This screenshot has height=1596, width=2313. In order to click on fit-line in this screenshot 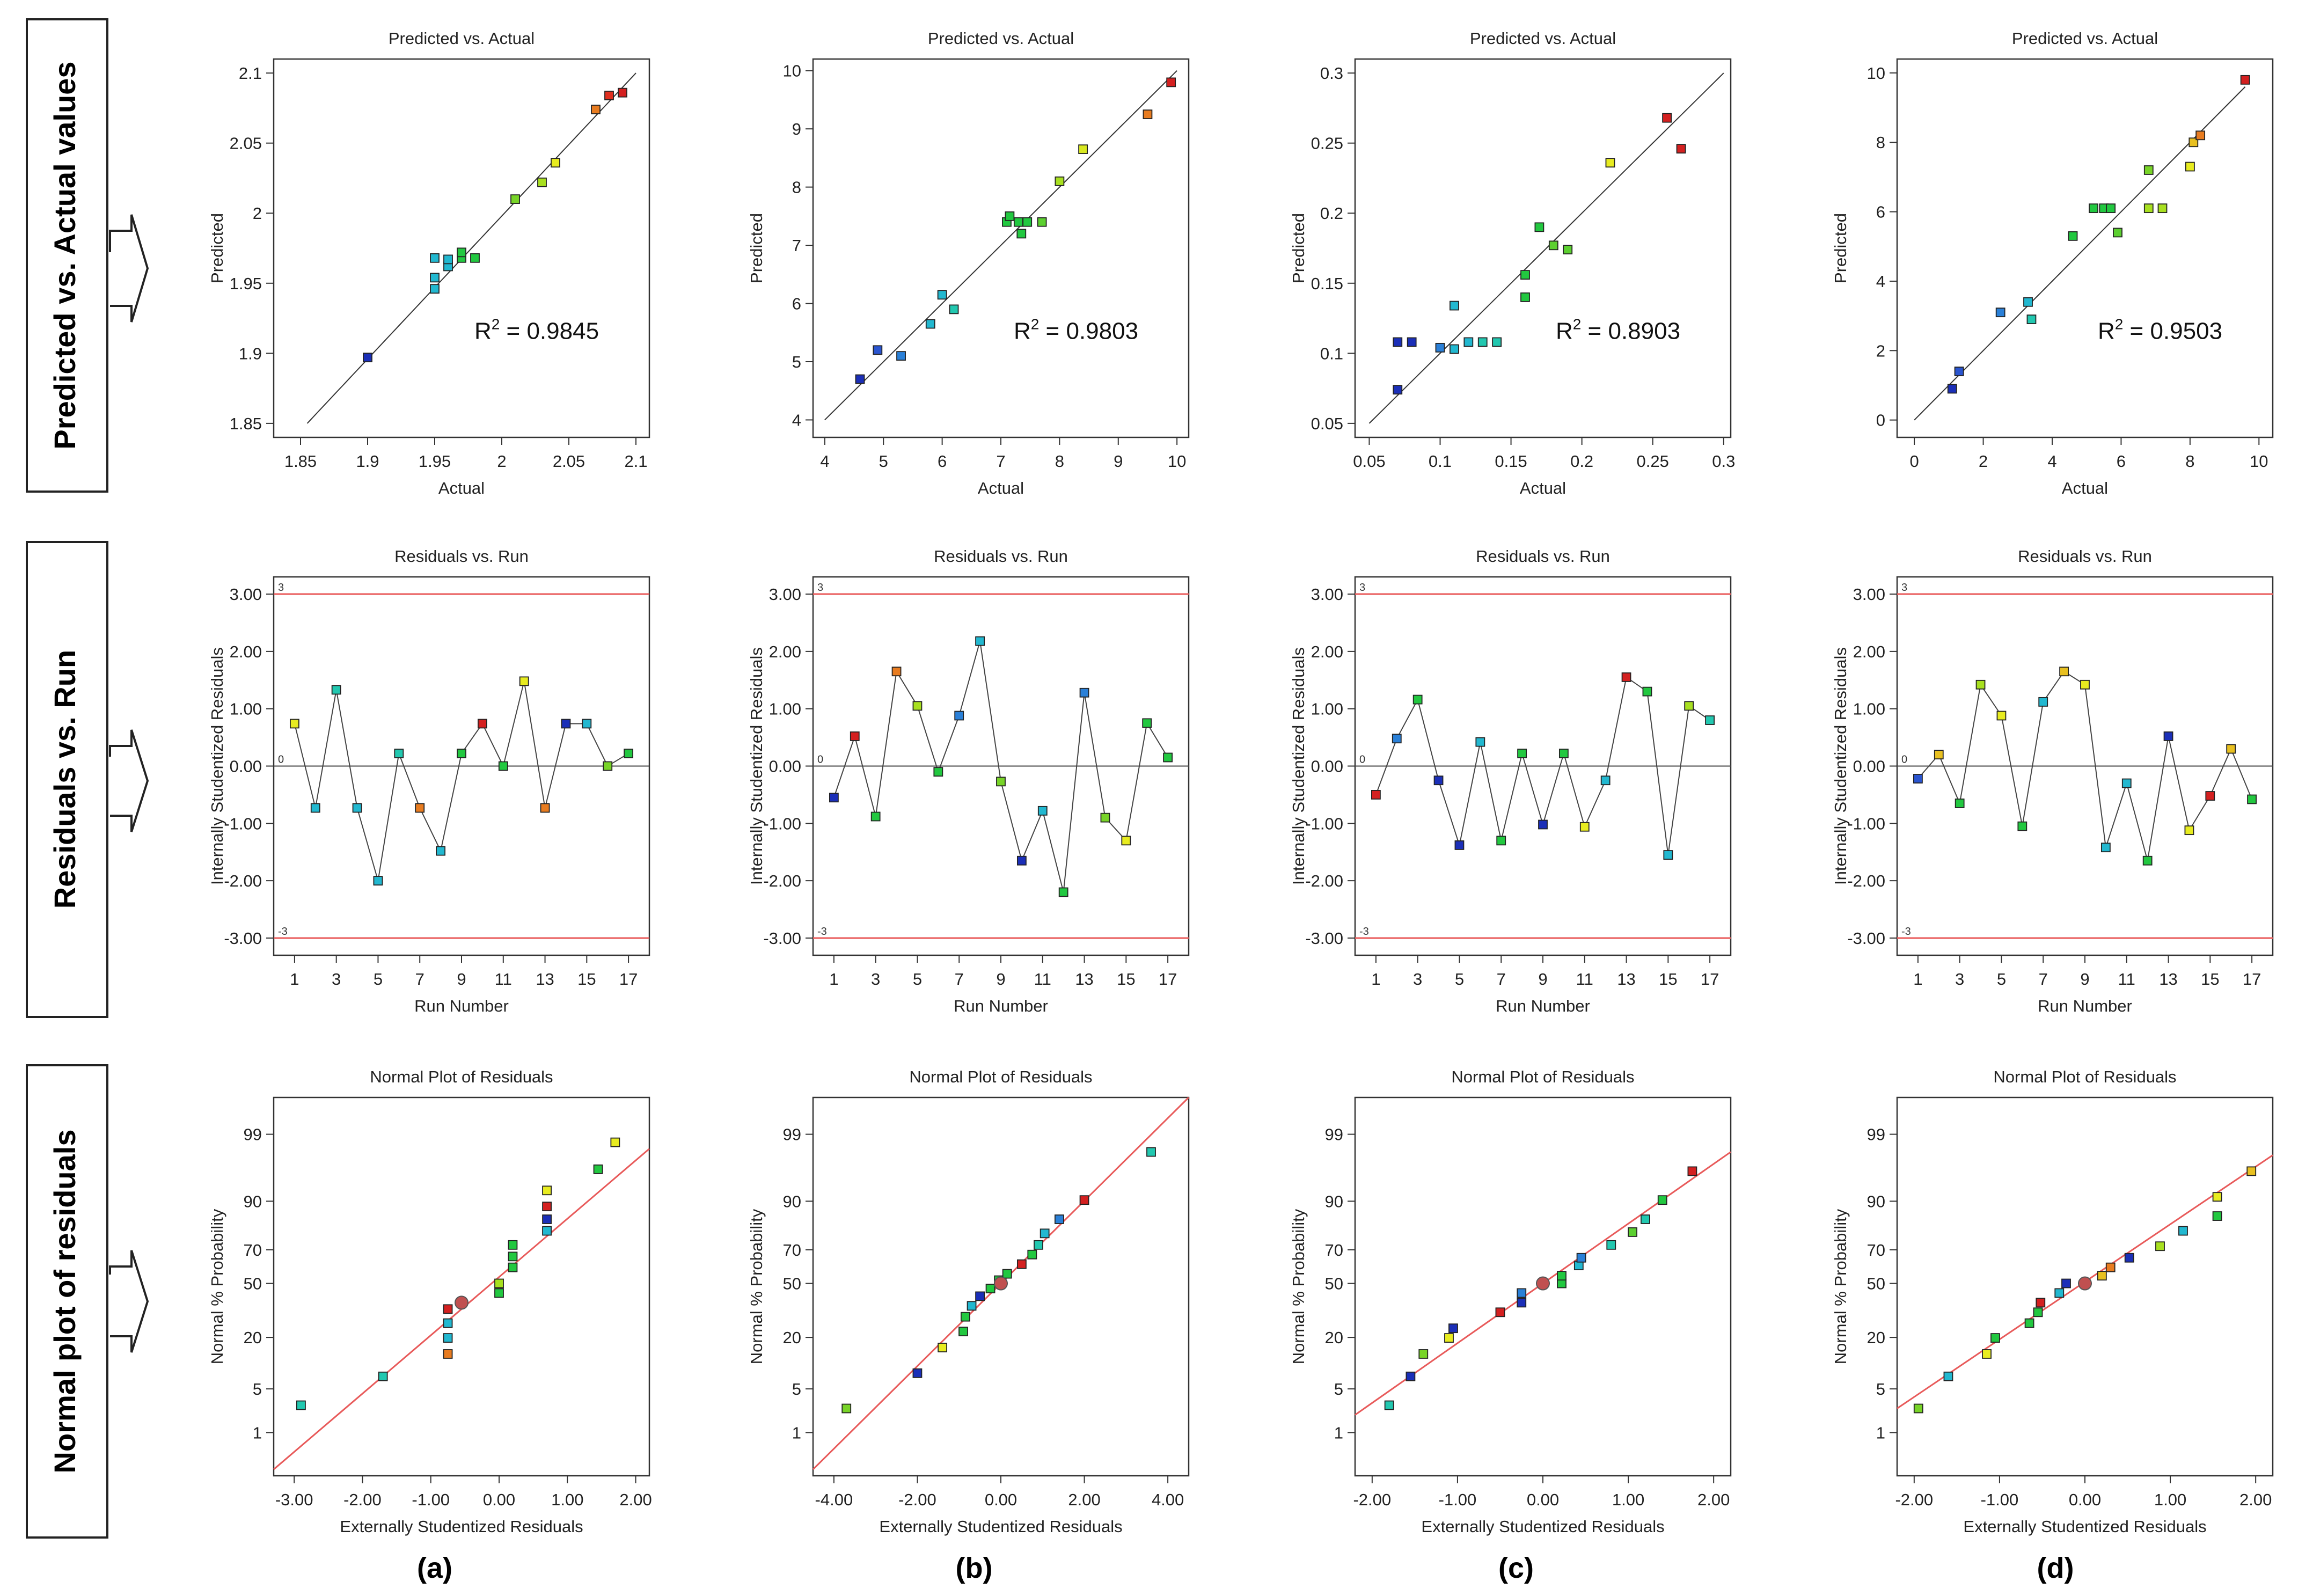, I will do `click(1000, 245)`.